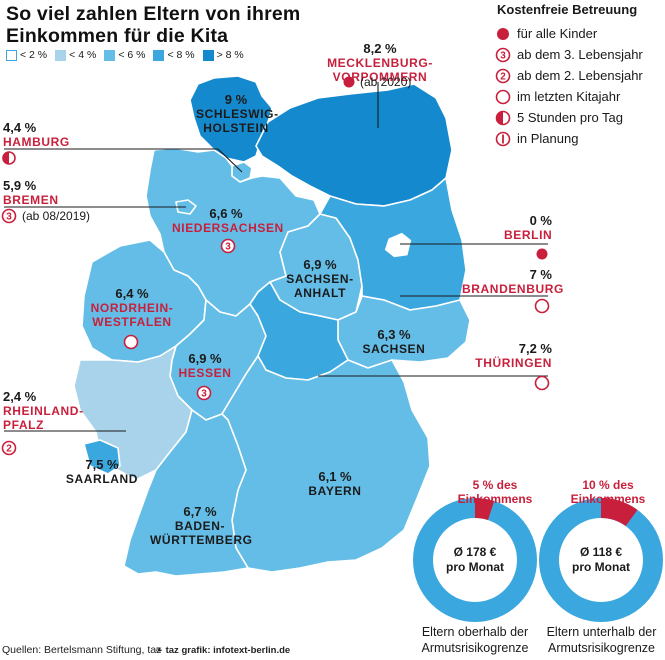  I want to click on state-value: 7 %, so click(540, 274).